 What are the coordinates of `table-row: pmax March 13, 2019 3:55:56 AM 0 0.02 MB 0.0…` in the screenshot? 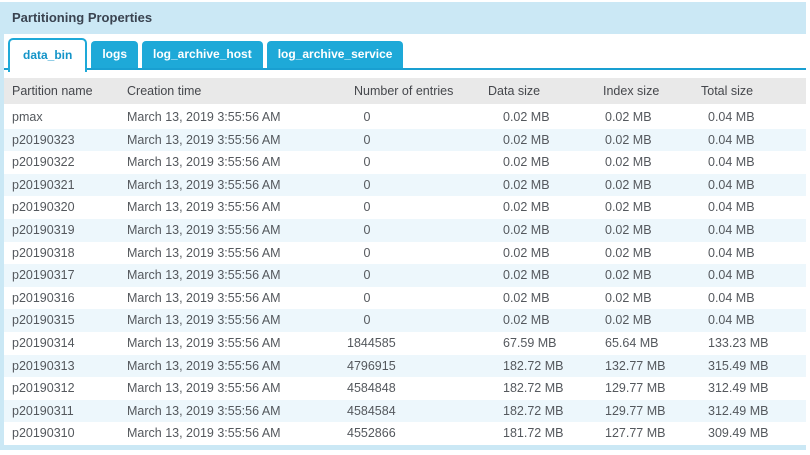 It's located at (405, 117).